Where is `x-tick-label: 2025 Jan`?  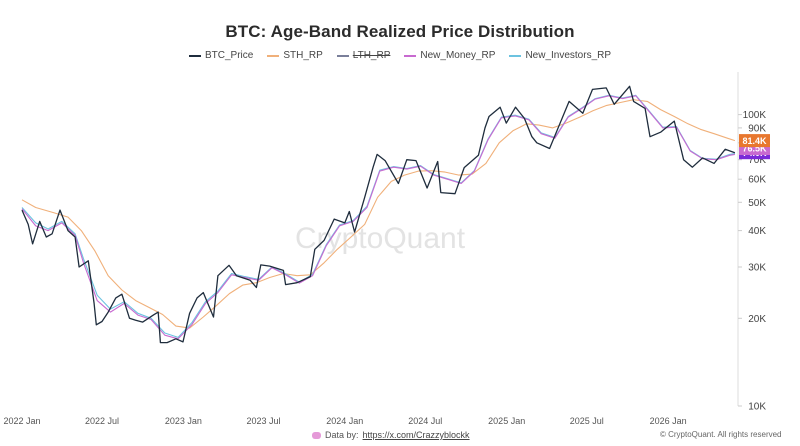
x-tick-label: 2025 Jan is located at coordinates (506, 421).